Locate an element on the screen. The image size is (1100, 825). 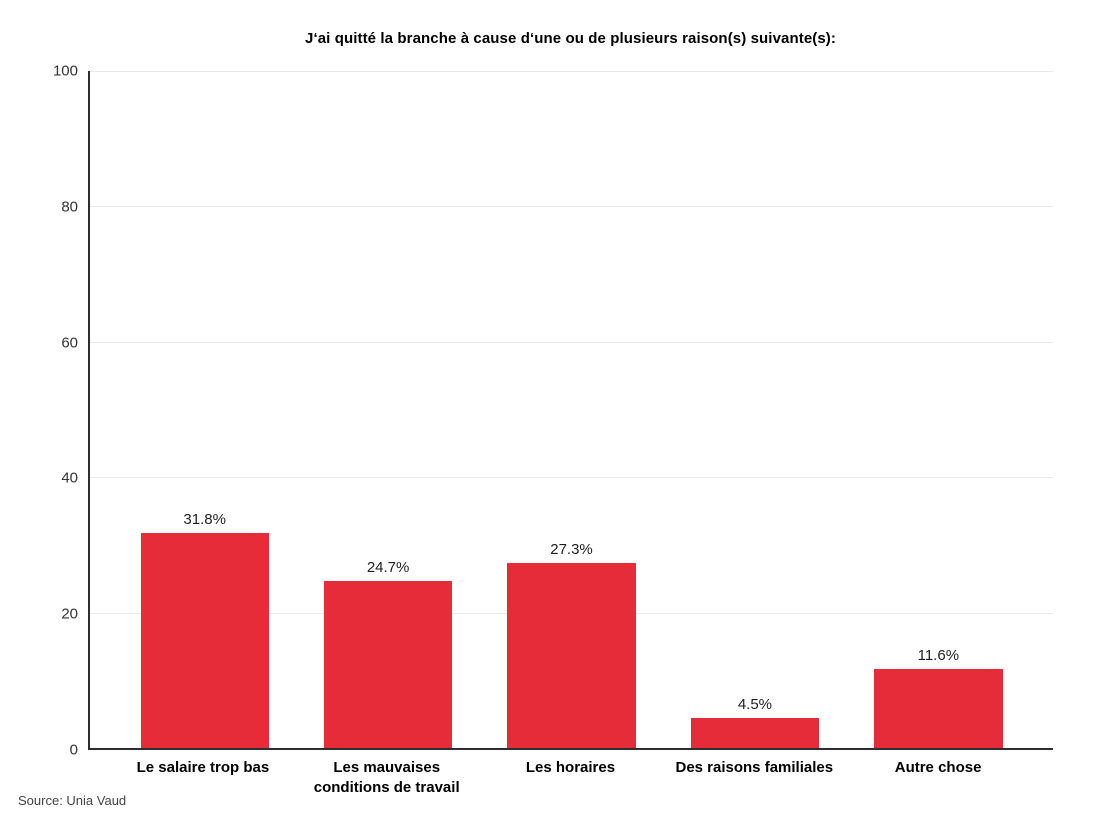
y-tick-label: 100 is located at coordinates (65, 71).